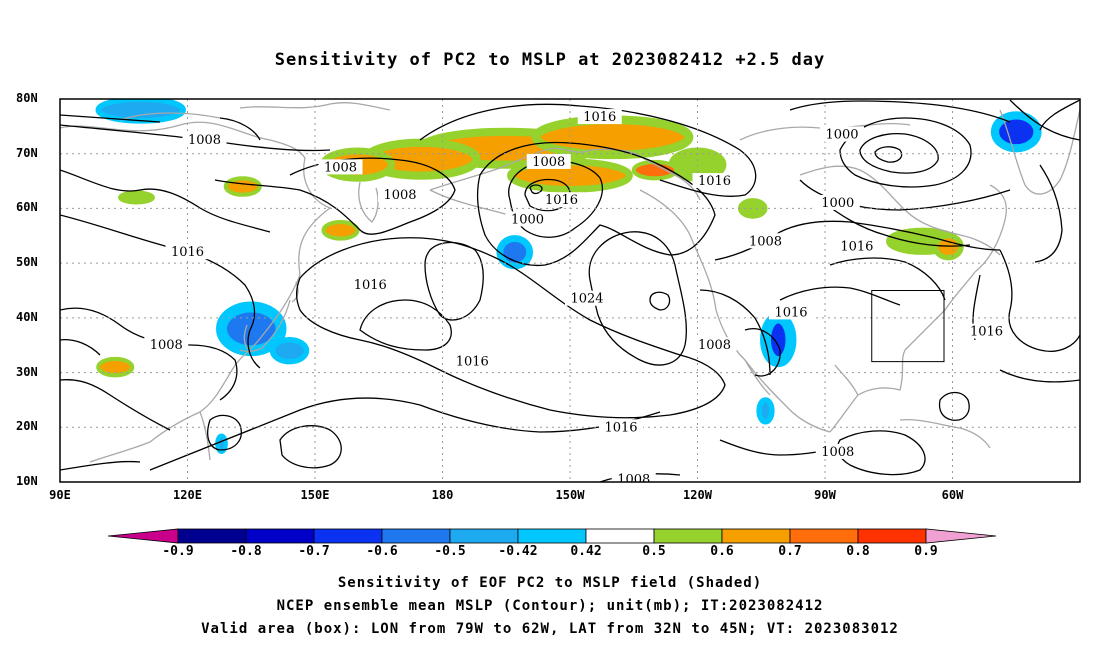 The width and height of the screenshot is (1100, 650). I want to click on longitude-label: 120E, so click(187, 495).